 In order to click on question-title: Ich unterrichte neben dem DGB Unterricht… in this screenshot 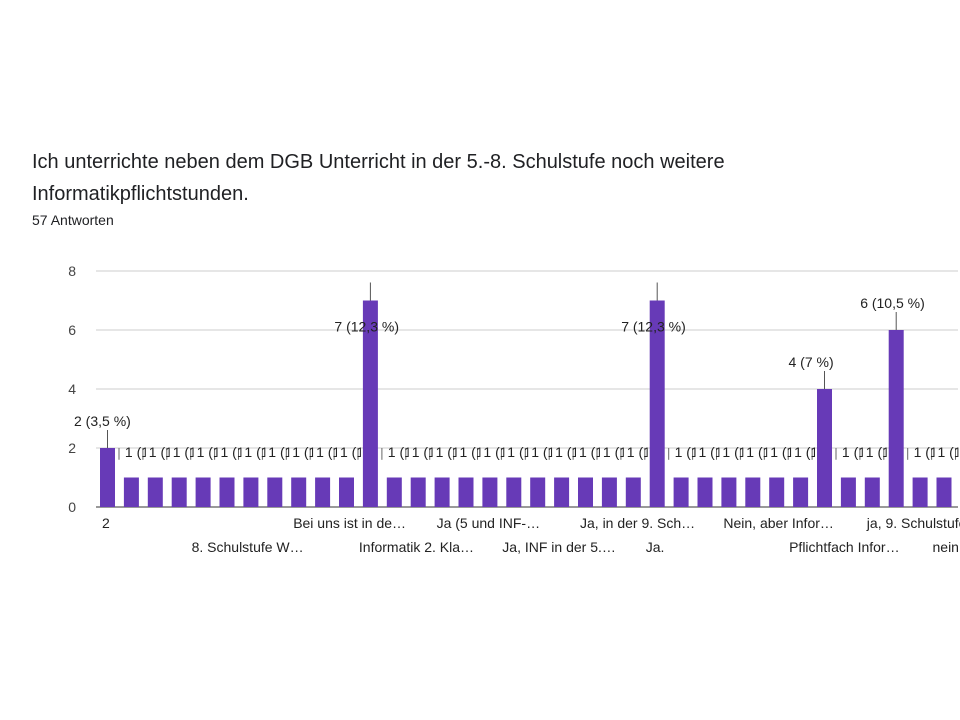, I will do `click(378, 178)`.